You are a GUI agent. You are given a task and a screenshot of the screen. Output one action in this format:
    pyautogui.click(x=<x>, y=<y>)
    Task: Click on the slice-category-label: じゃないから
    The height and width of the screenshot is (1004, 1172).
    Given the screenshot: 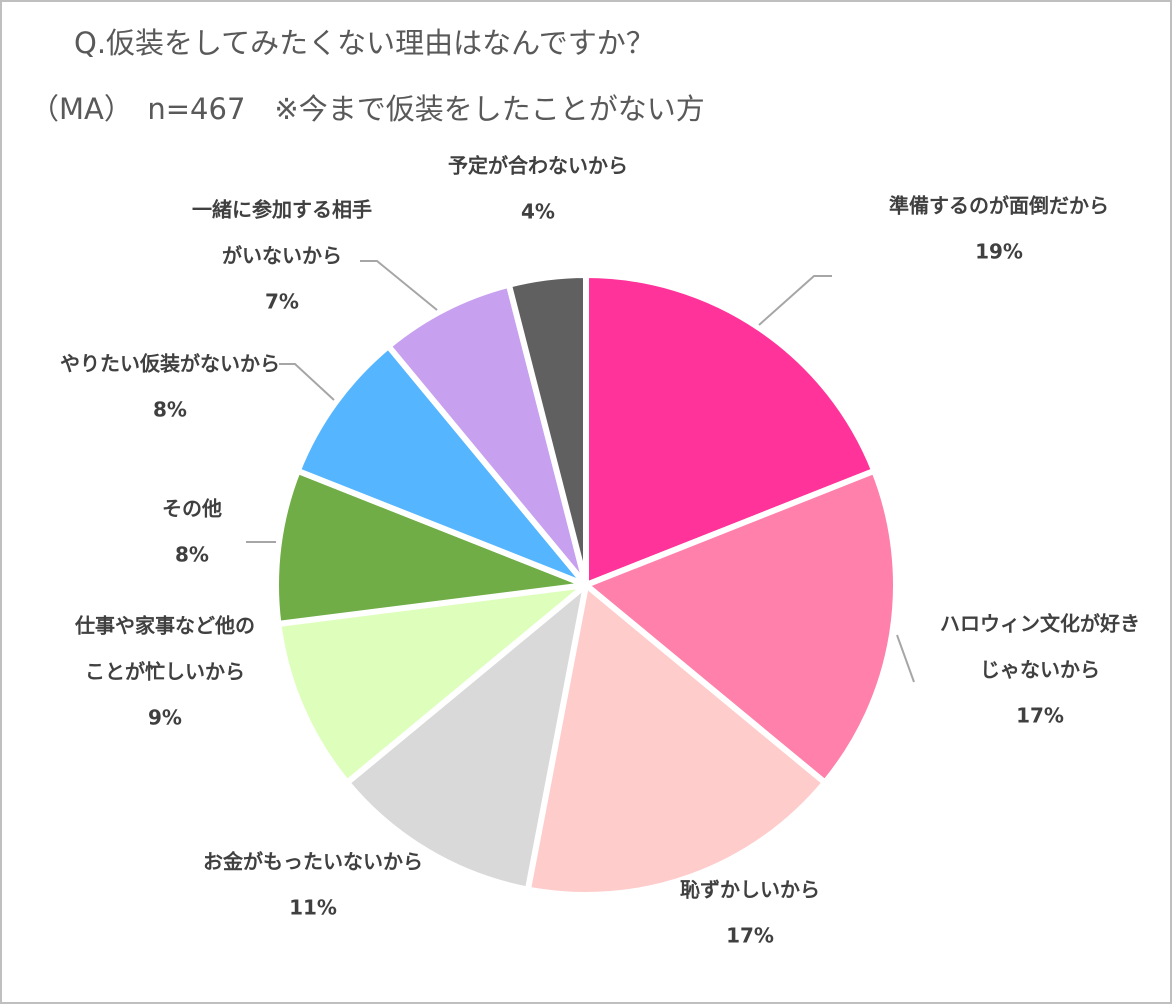 What is the action you would take?
    pyautogui.click(x=1040, y=670)
    